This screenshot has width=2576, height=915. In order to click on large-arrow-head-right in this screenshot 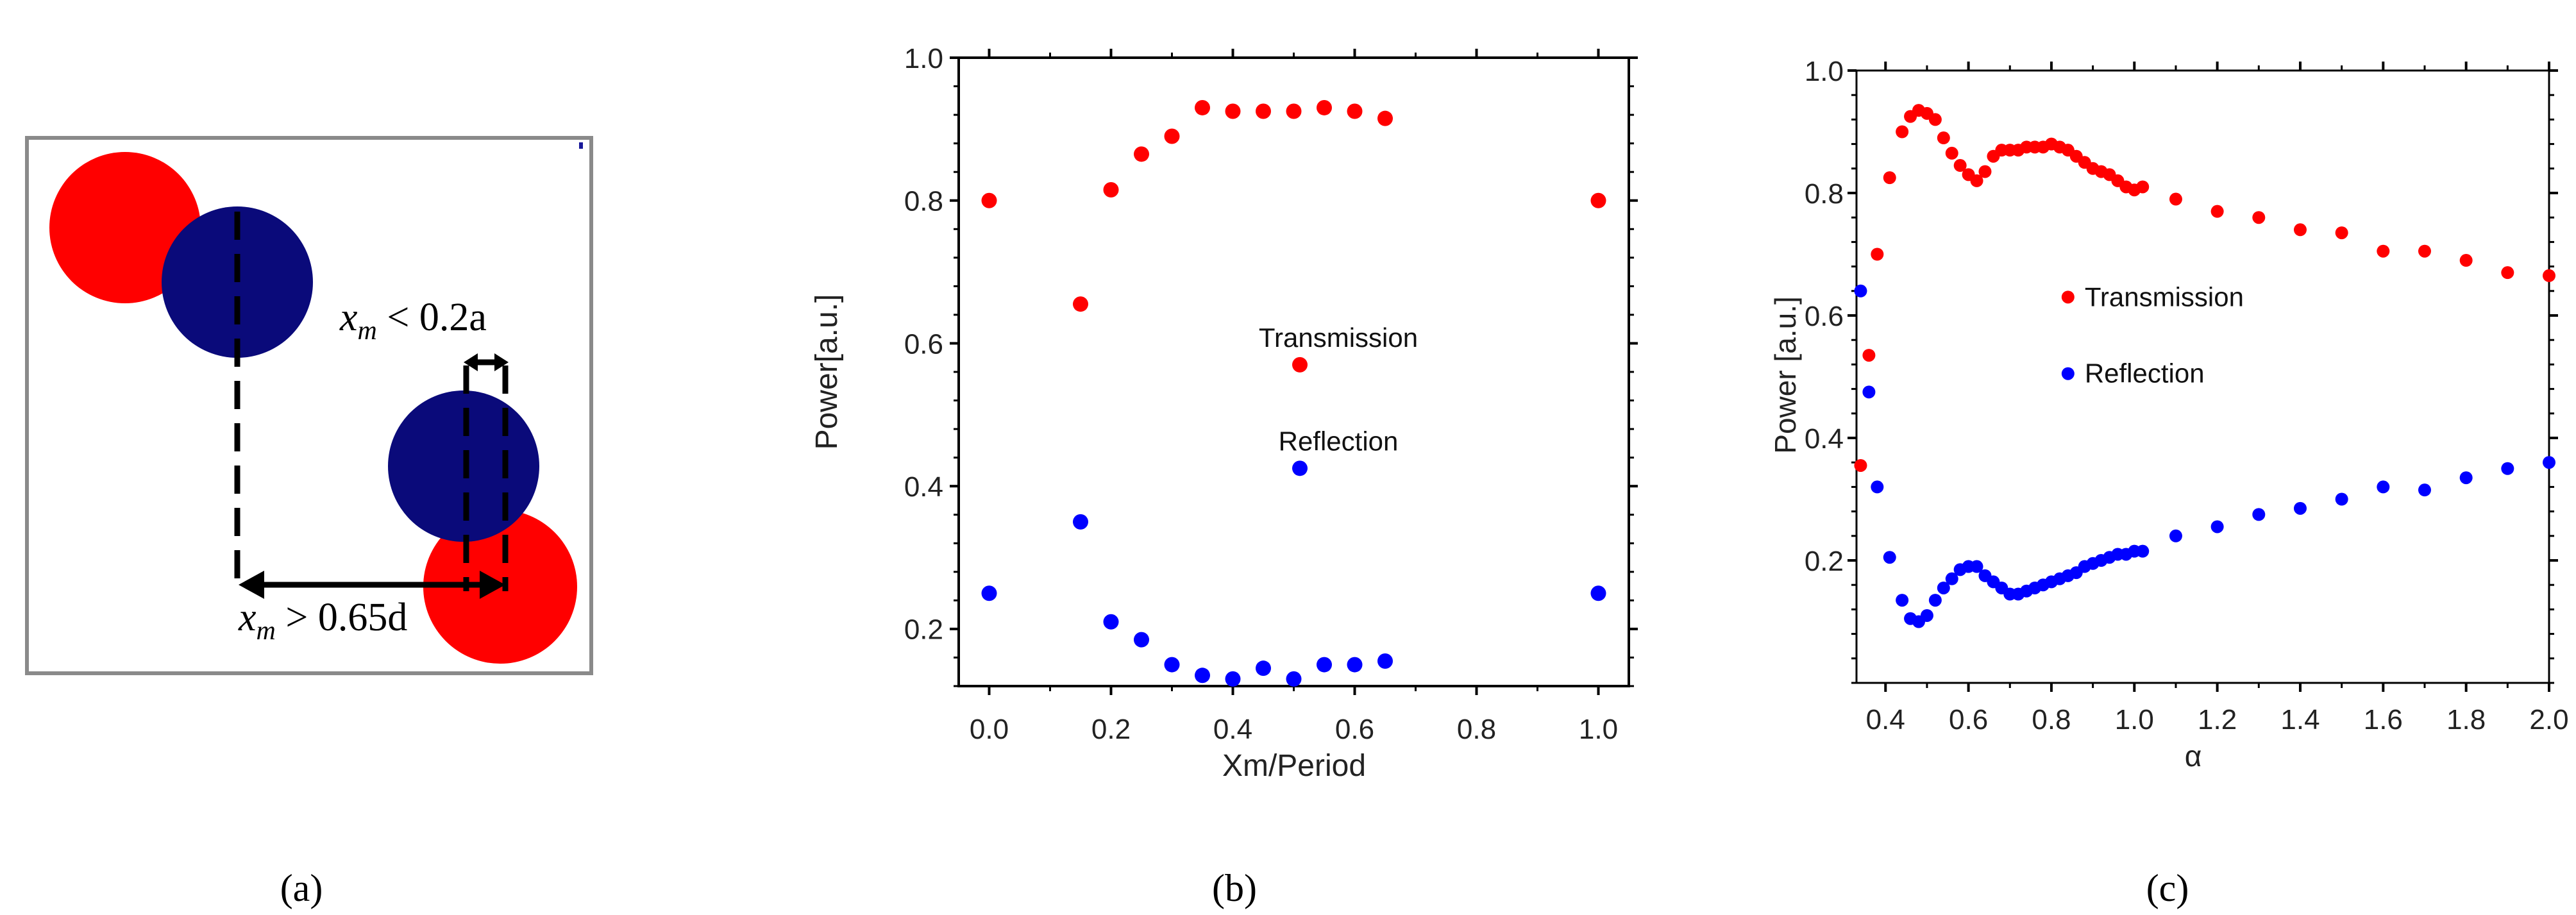, I will do `click(492, 585)`.